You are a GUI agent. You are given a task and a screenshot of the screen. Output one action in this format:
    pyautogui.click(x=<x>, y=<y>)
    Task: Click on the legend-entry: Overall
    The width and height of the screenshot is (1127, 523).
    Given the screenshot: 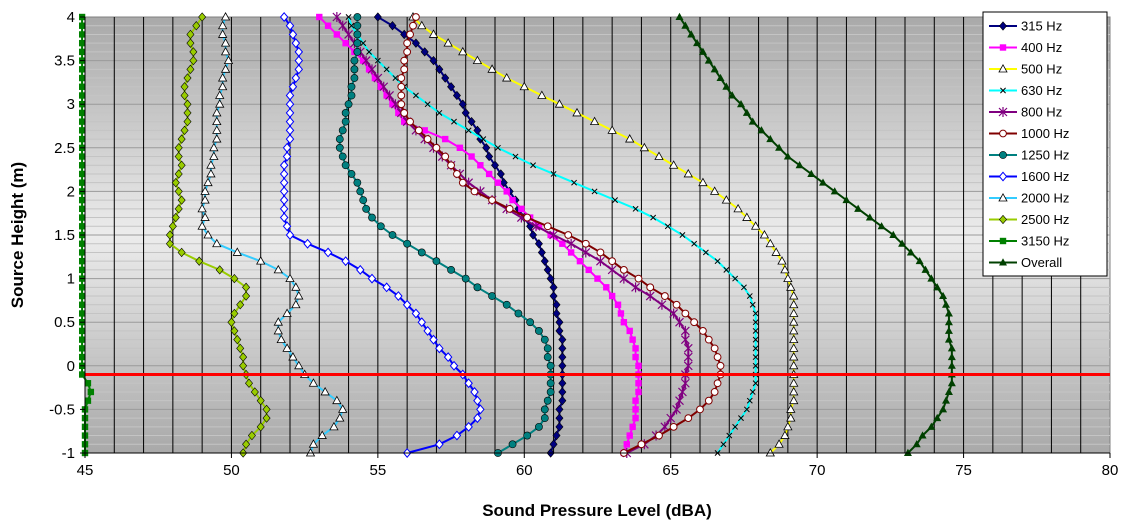 What is the action you would take?
    pyautogui.click(x=1025, y=262)
    